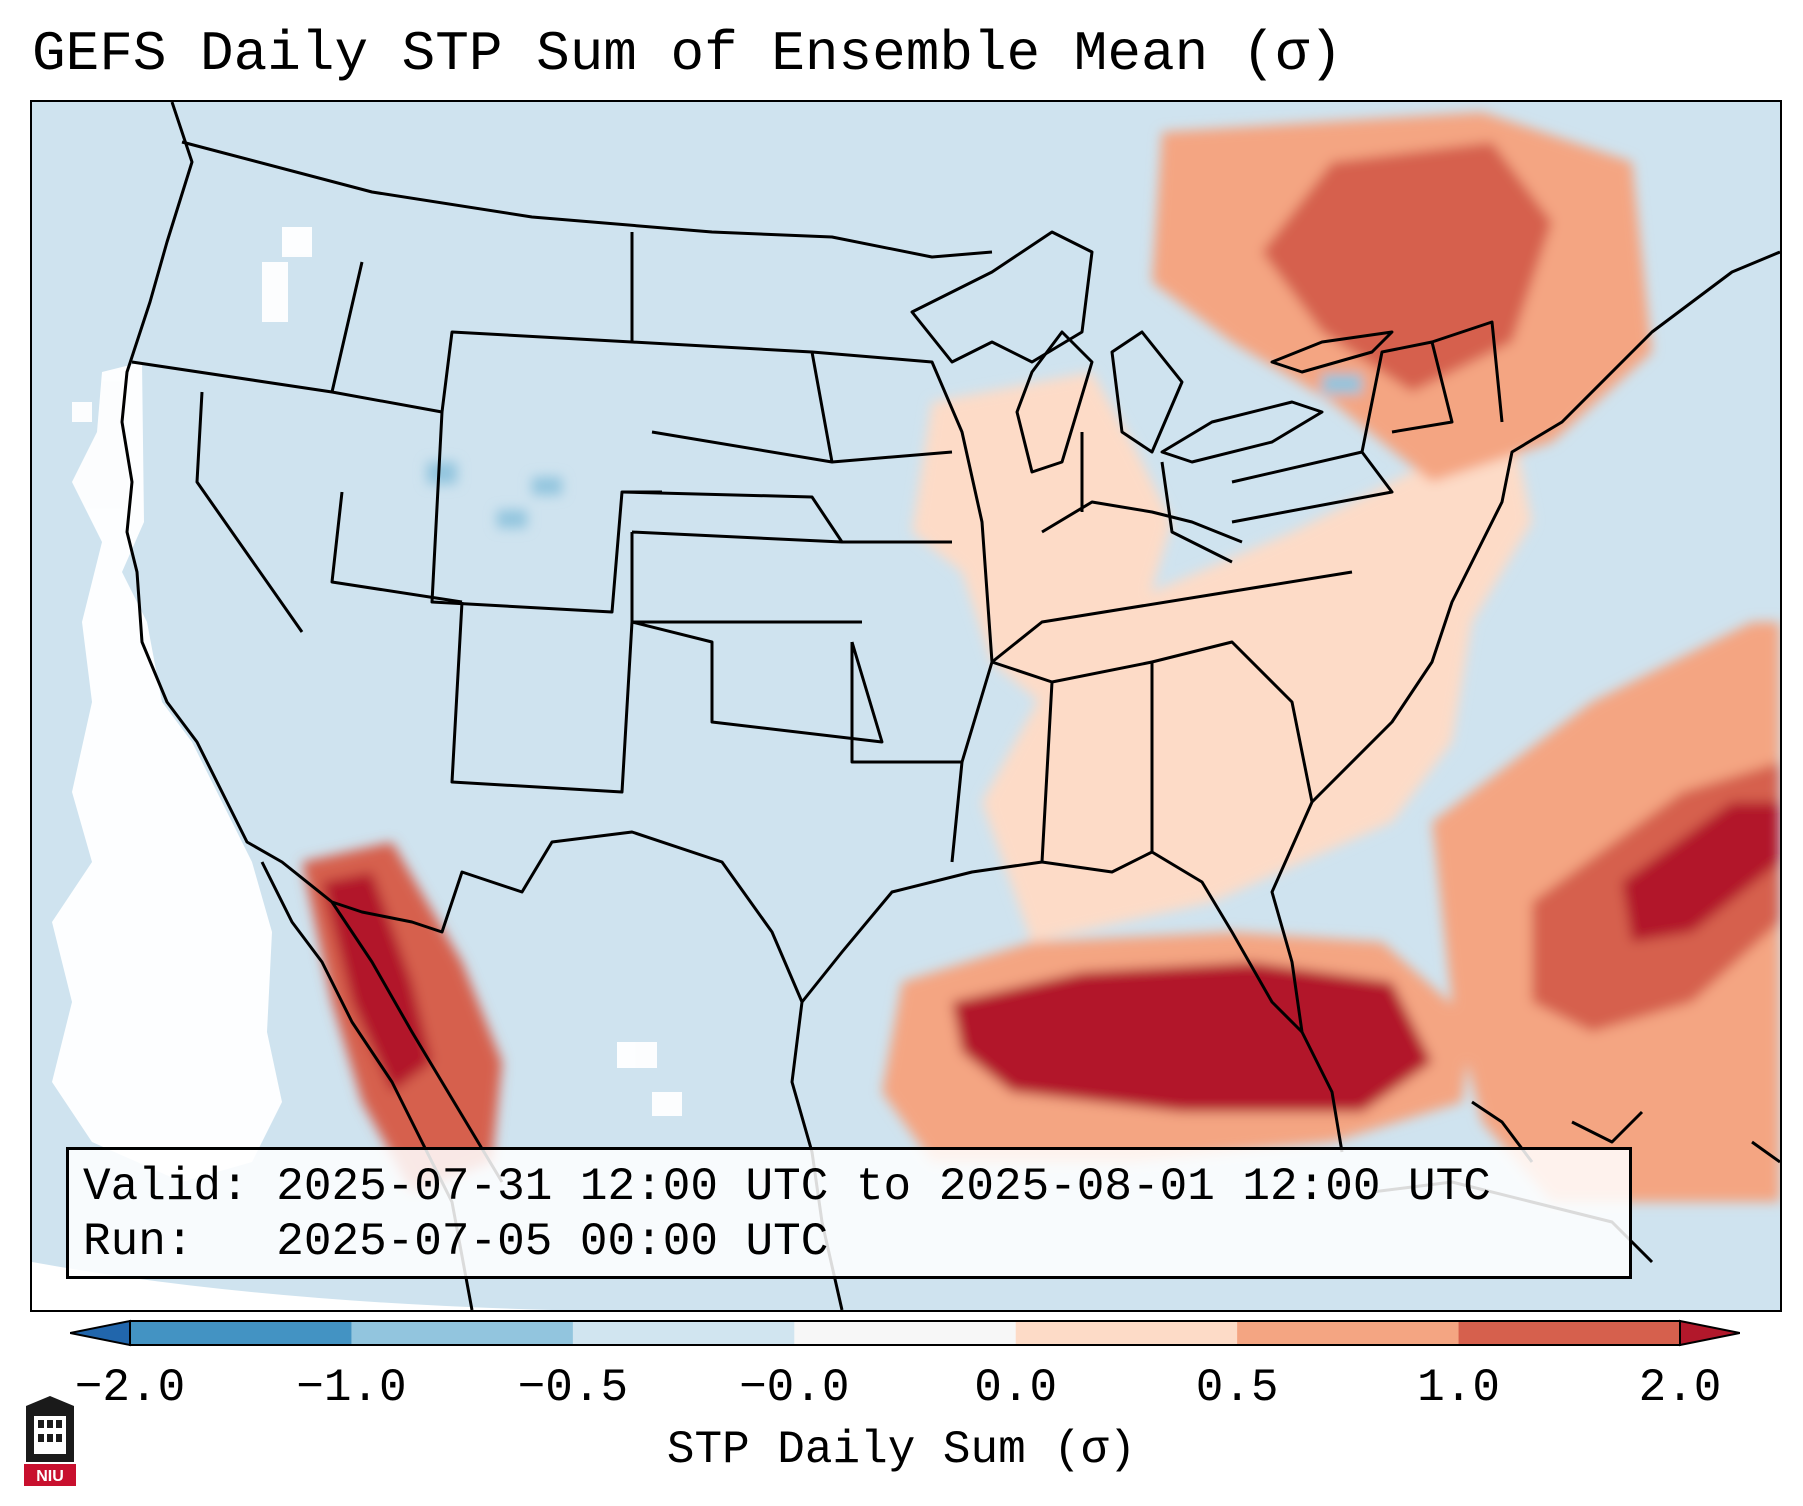 The image size is (1803, 1506). What do you see at coordinates (687, 54) in the screenshot?
I see `chart-title: GEFS Daily STP Sum of Ensemble Mean (σ)` at bounding box center [687, 54].